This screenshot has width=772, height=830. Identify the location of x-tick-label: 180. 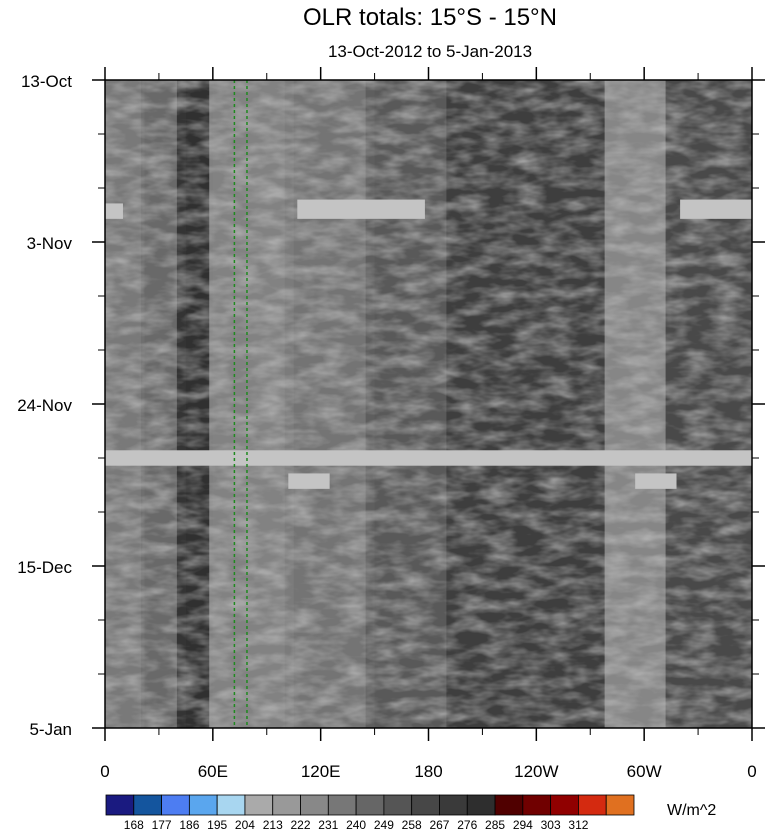
(428, 771).